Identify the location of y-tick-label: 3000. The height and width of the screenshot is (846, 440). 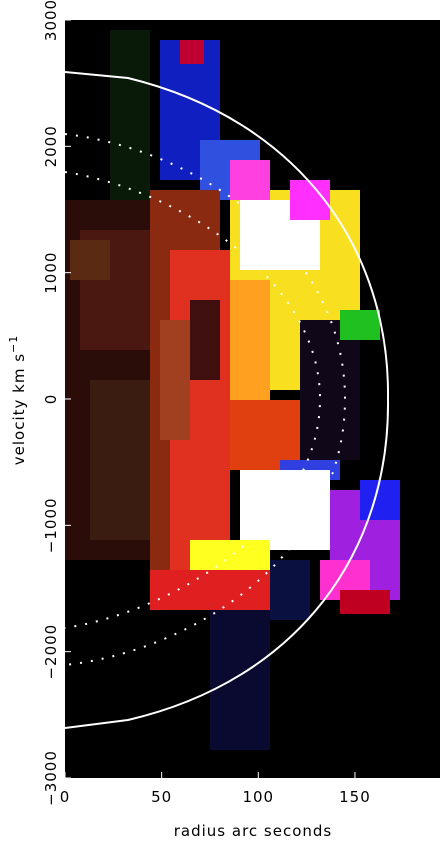
(51, 20).